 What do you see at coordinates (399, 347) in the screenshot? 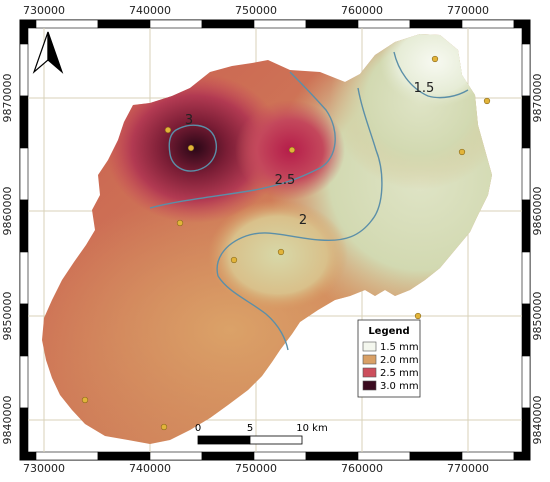
I see `legend-item-label: 1.5 mm` at bounding box center [399, 347].